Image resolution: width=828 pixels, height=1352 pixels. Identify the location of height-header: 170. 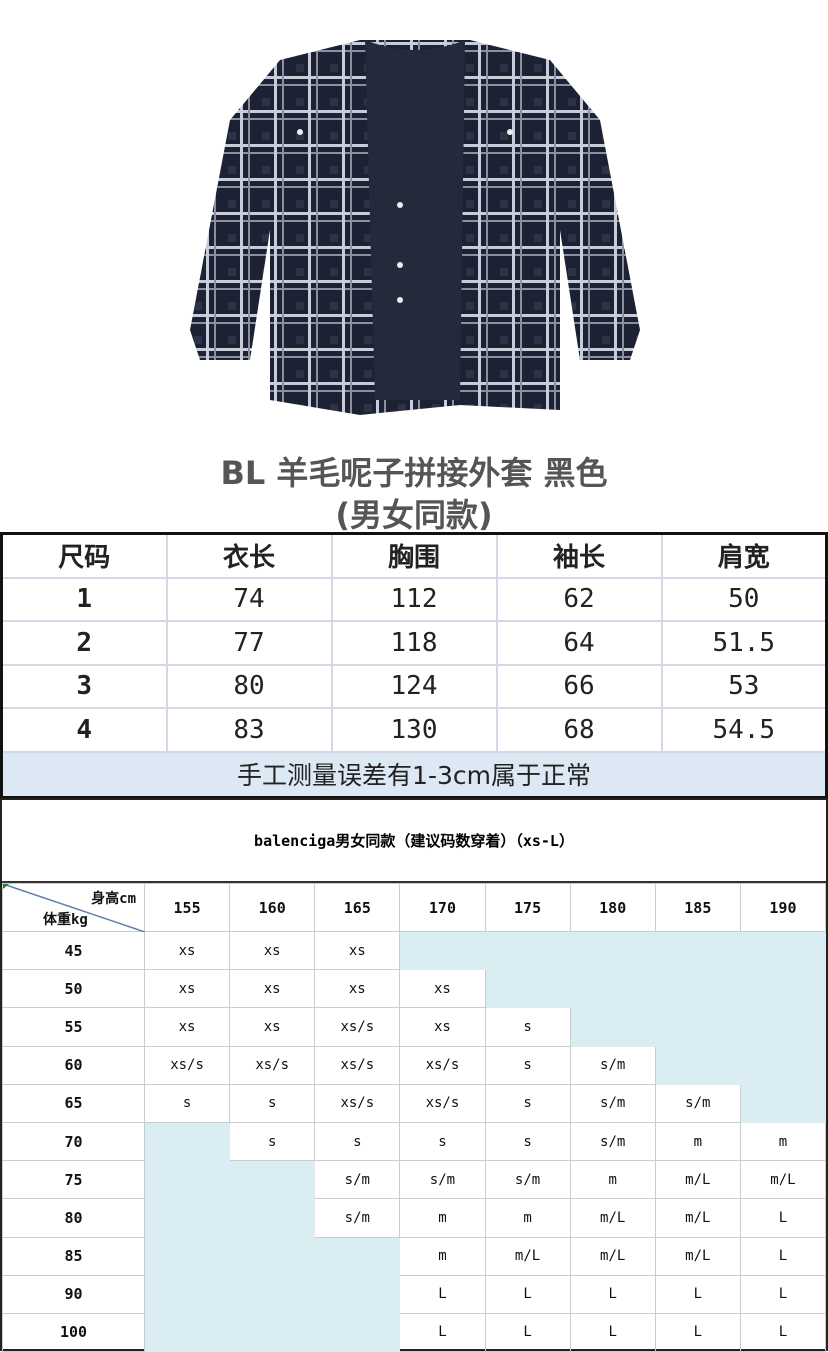
(442, 907).